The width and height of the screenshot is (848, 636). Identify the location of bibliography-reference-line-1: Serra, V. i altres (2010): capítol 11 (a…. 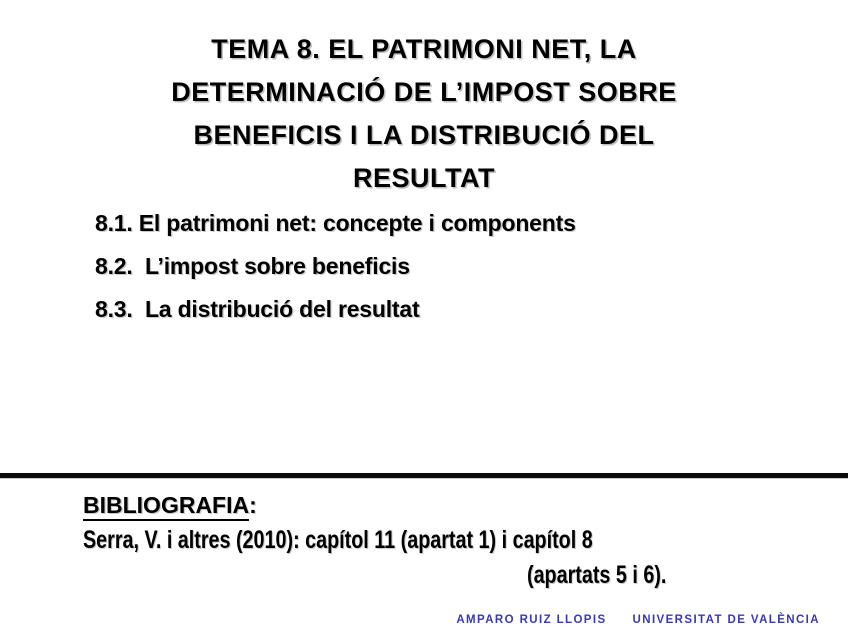
(338, 540).